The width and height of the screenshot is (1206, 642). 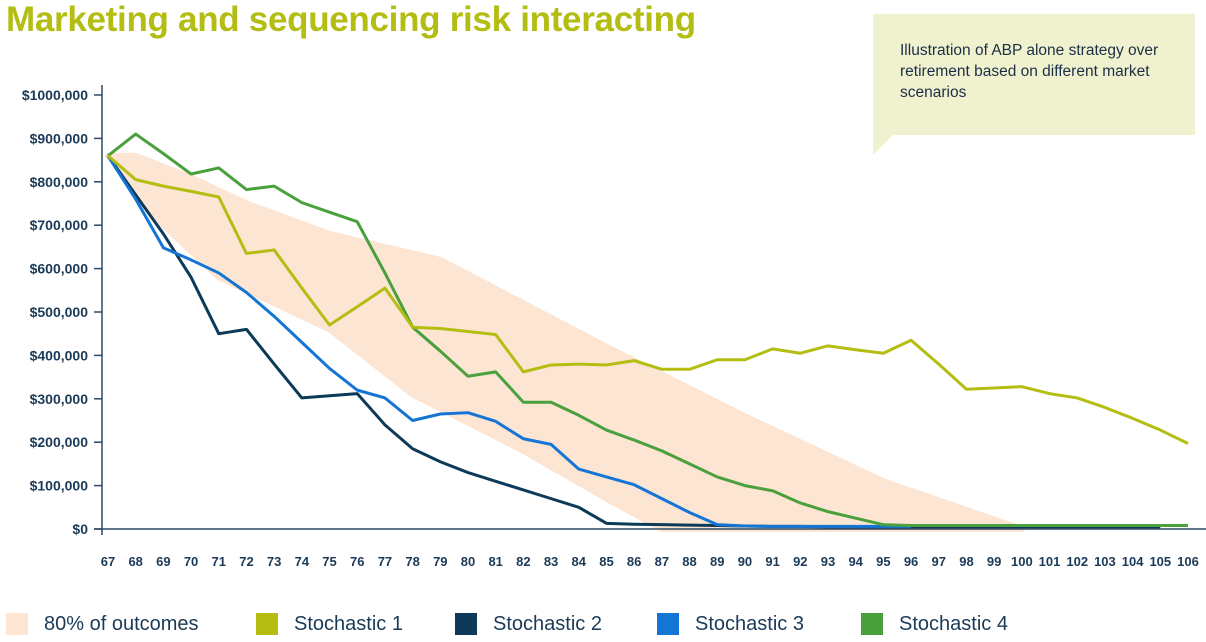 What do you see at coordinates (772, 561) in the screenshot?
I see `x-tick-label: 91` at bounding box center [772, 561].